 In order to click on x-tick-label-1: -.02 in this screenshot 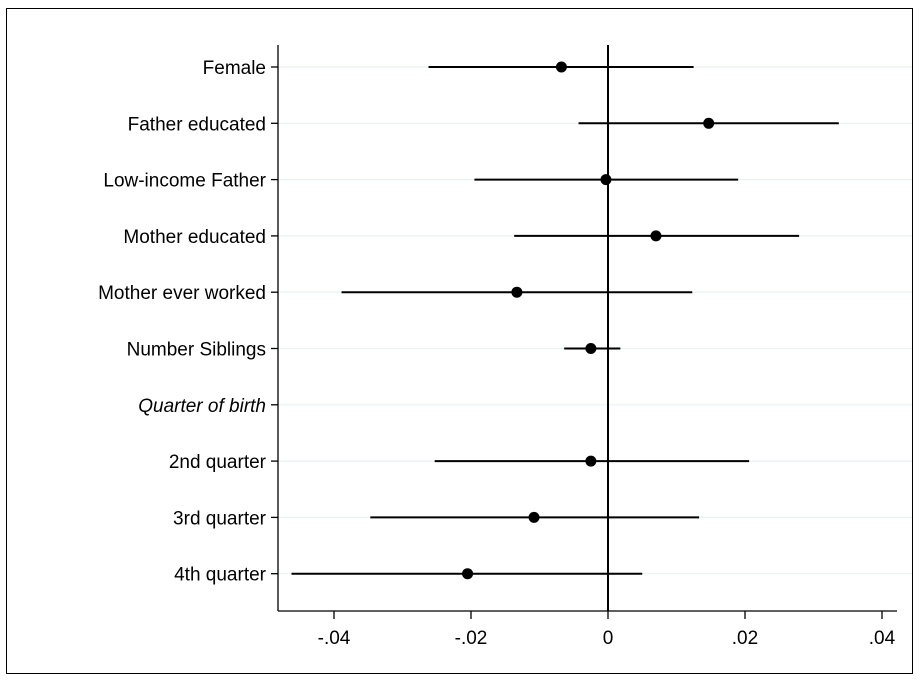, I will do `click(471, 638)`.